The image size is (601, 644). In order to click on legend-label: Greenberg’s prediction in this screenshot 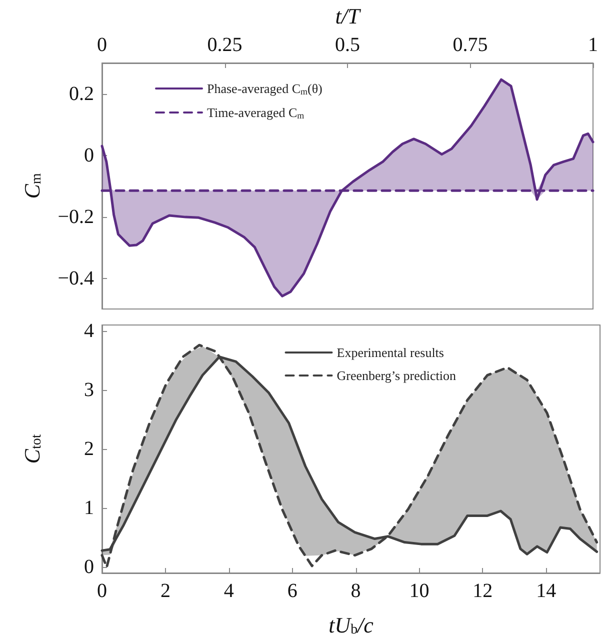, I will do `click(396, 375)`.